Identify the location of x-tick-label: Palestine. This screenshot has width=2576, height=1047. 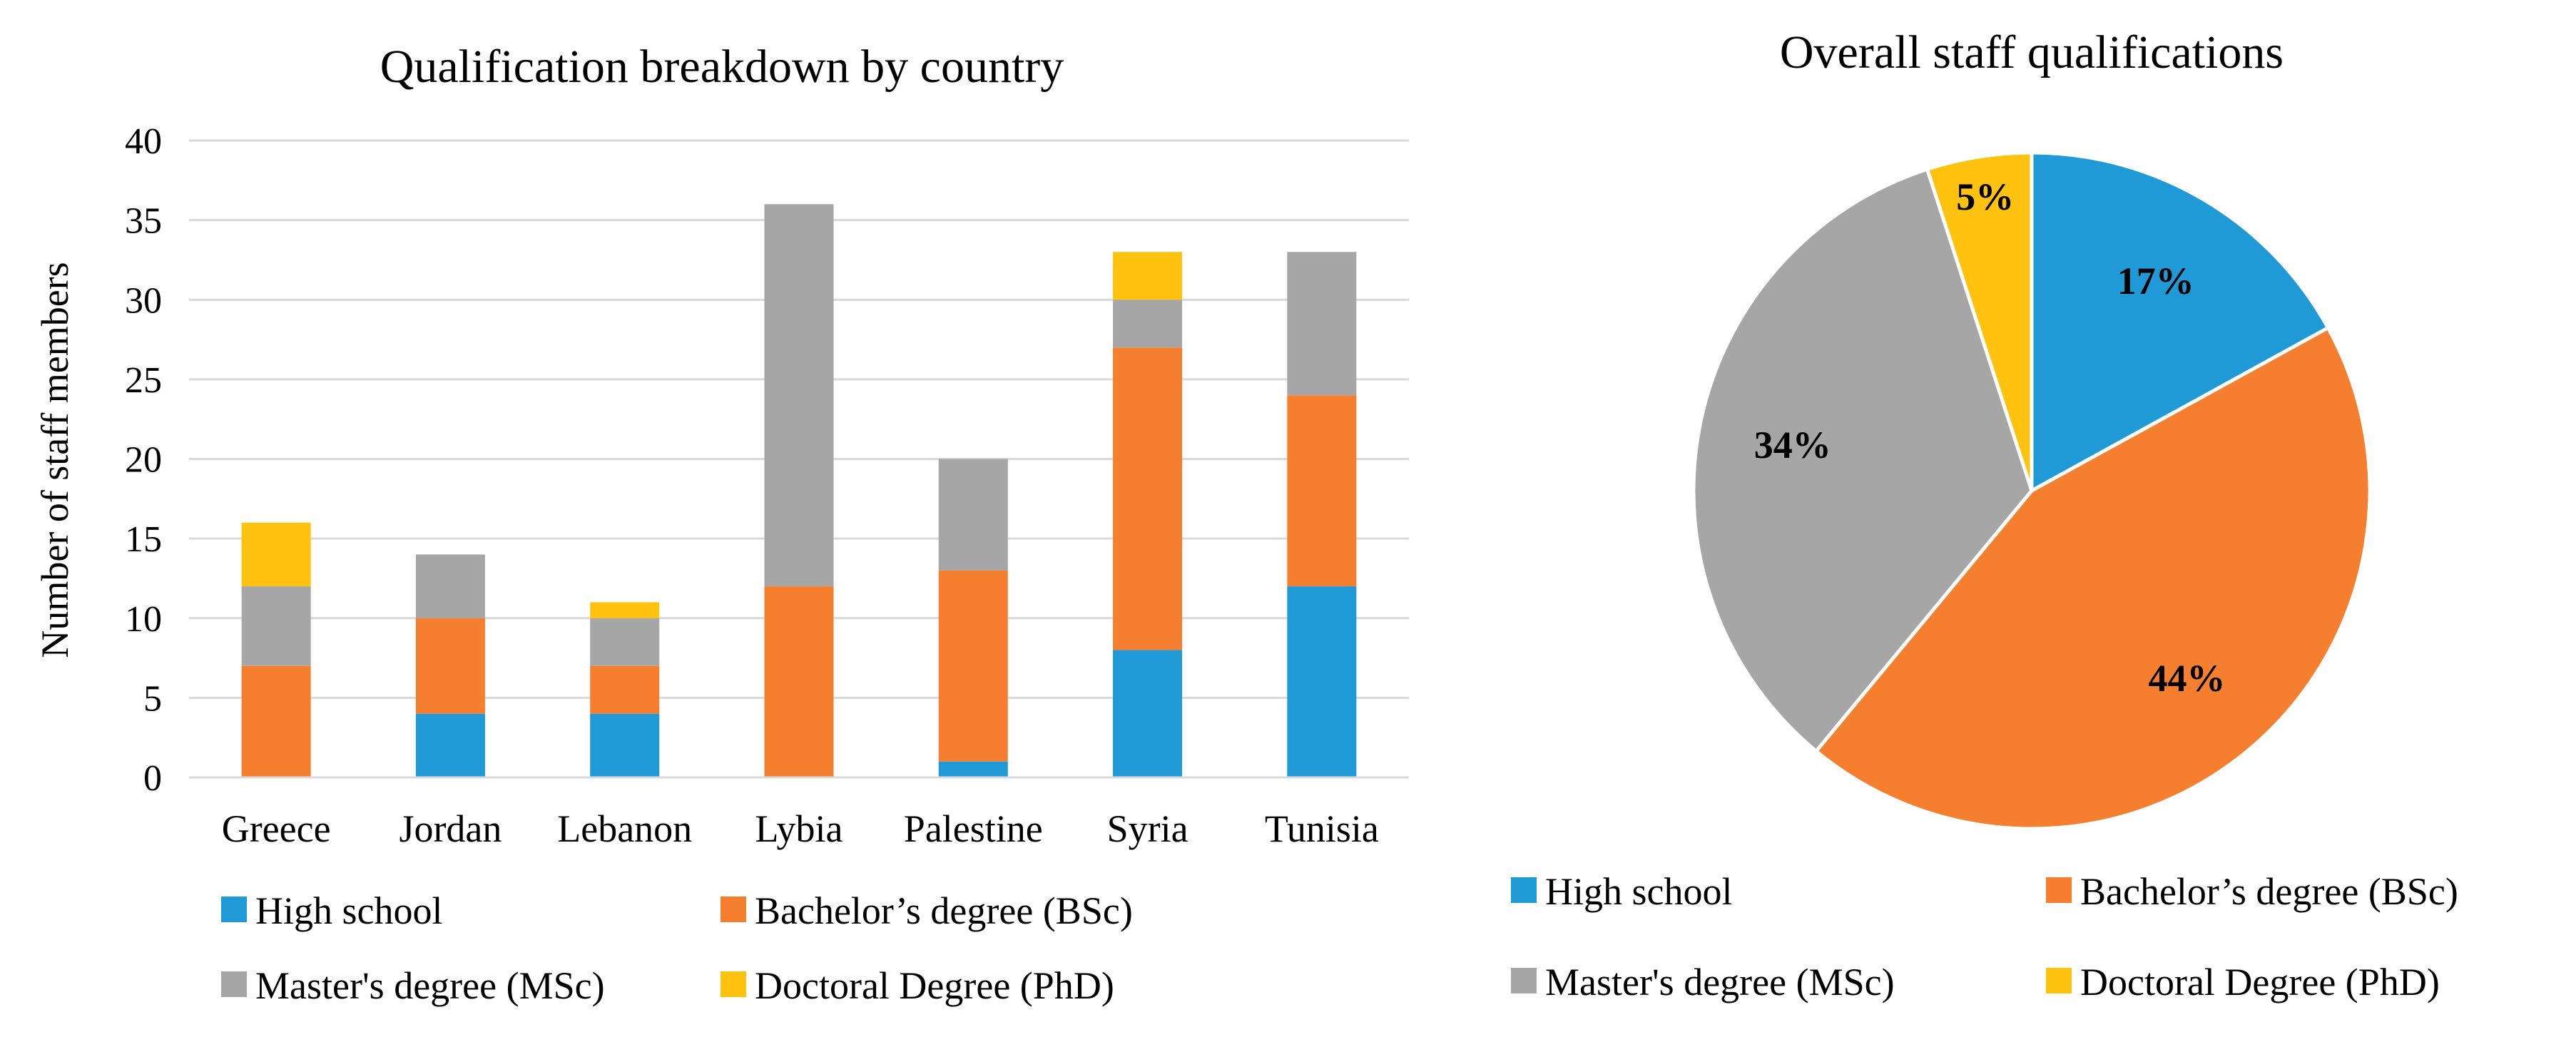
(973, 828).